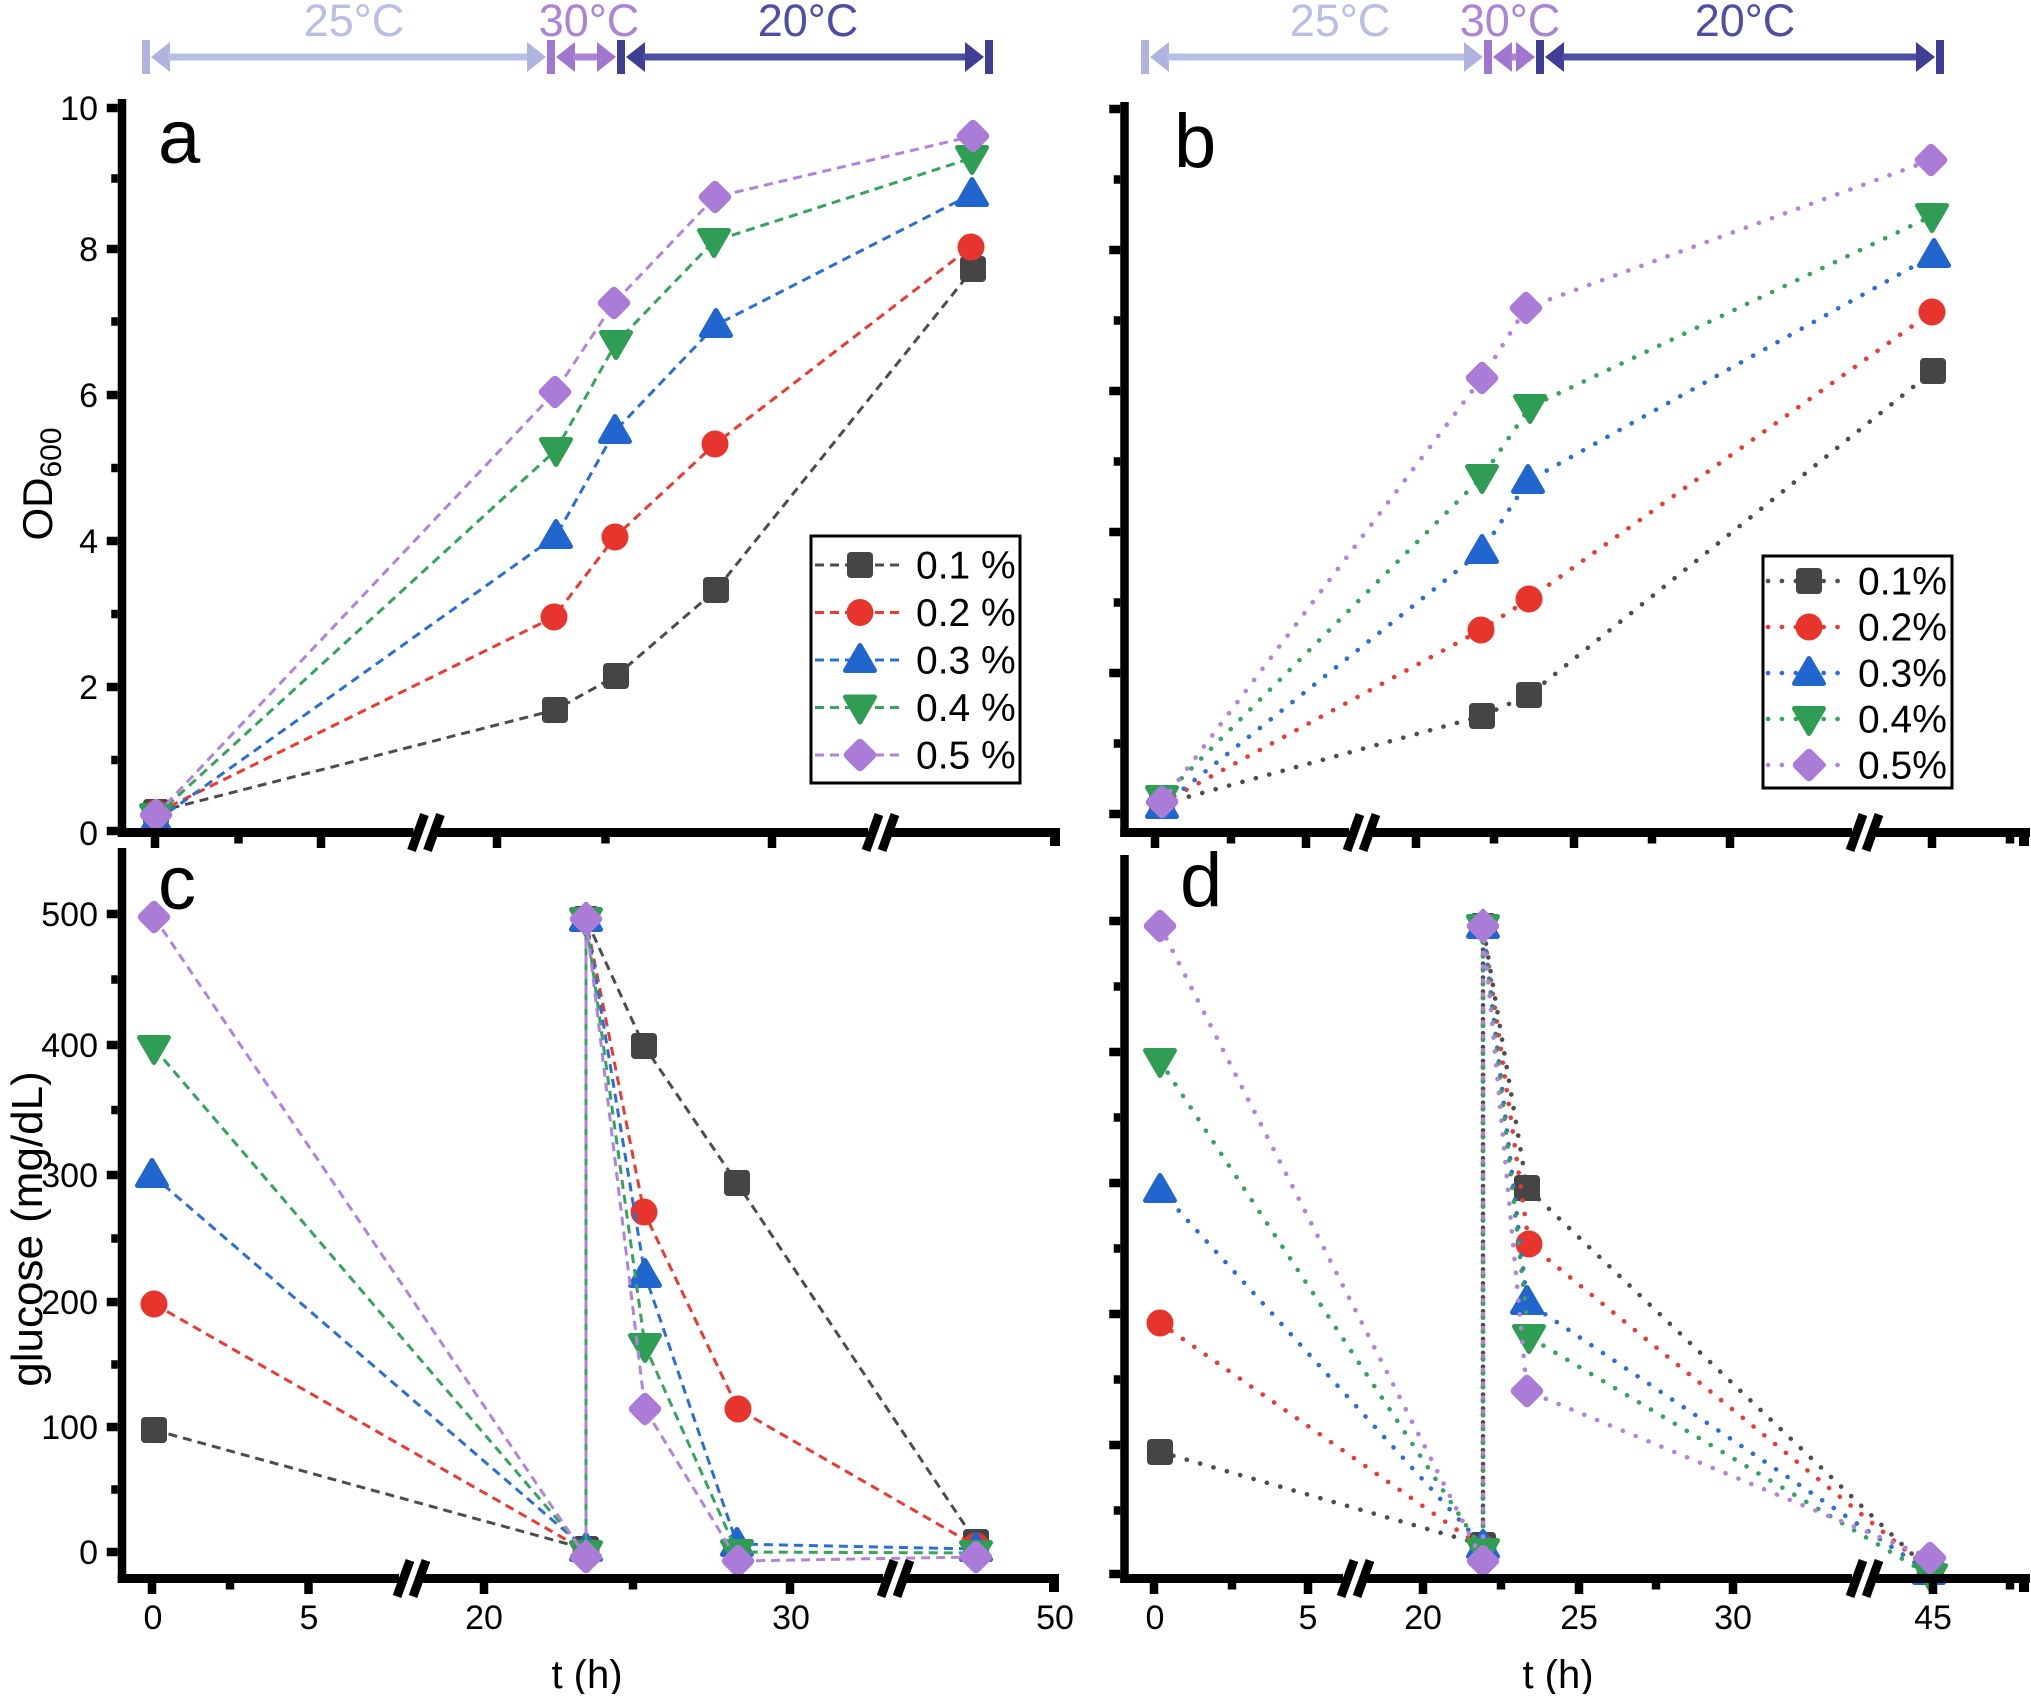 The width and height of the screenshot is (2031, 1699). What do you see at coordinates (69, 1428) in the screenshot?
I see `svg-text: 100` at bounding box center [69, 1428].